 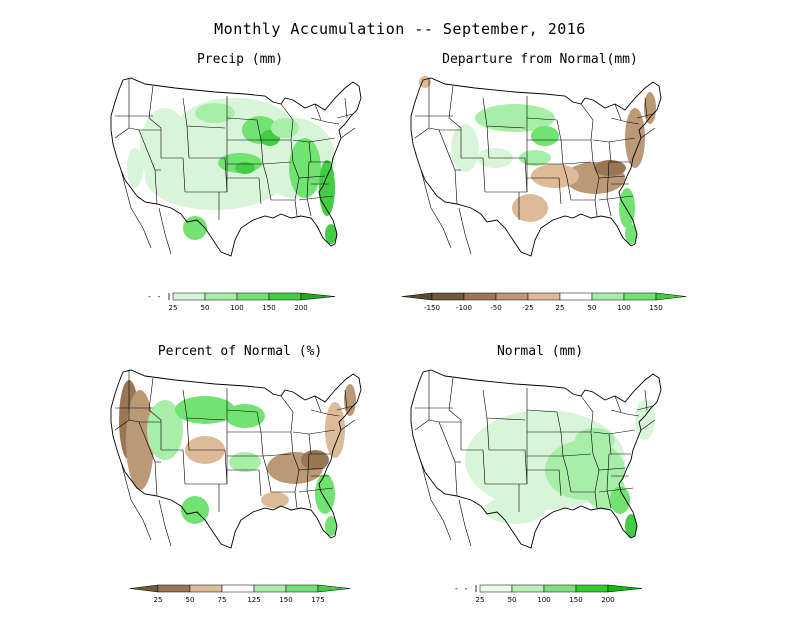 I want to click on percent-map, so click(x=236, y=459).